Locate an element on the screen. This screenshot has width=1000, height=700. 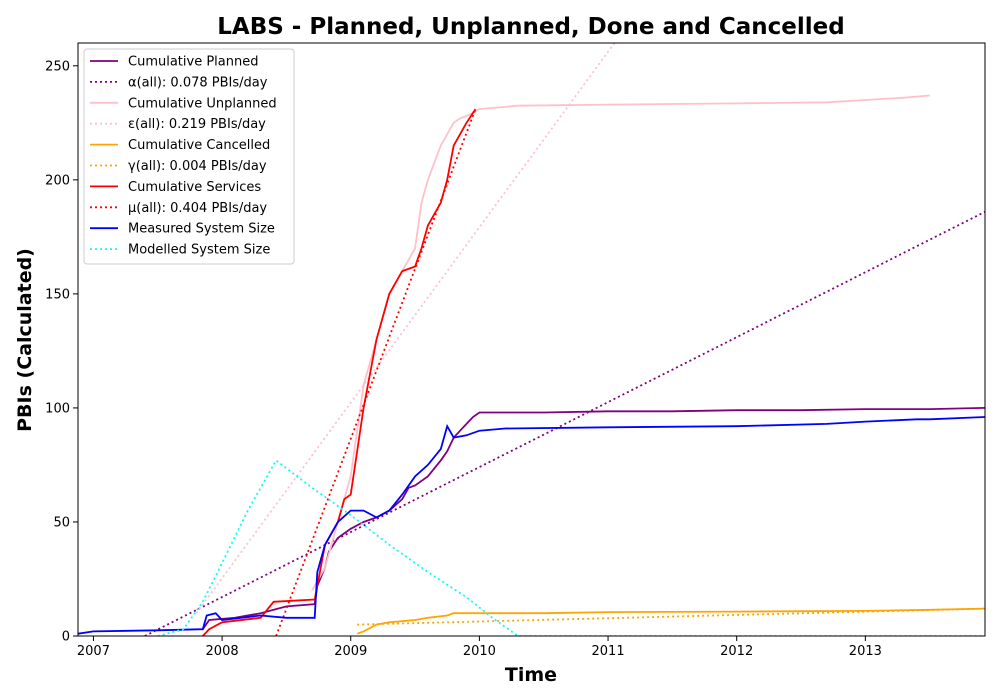
x-axis-label: Time is located at coordinates (531, 675).